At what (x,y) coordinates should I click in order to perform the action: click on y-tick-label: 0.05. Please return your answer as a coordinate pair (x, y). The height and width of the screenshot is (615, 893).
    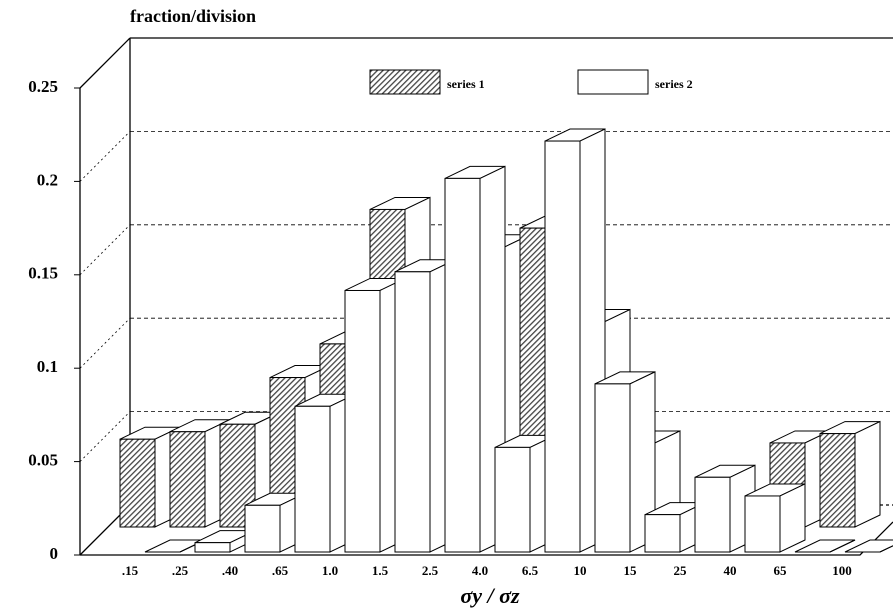
    Looking at the image, I should click on (43, 460).